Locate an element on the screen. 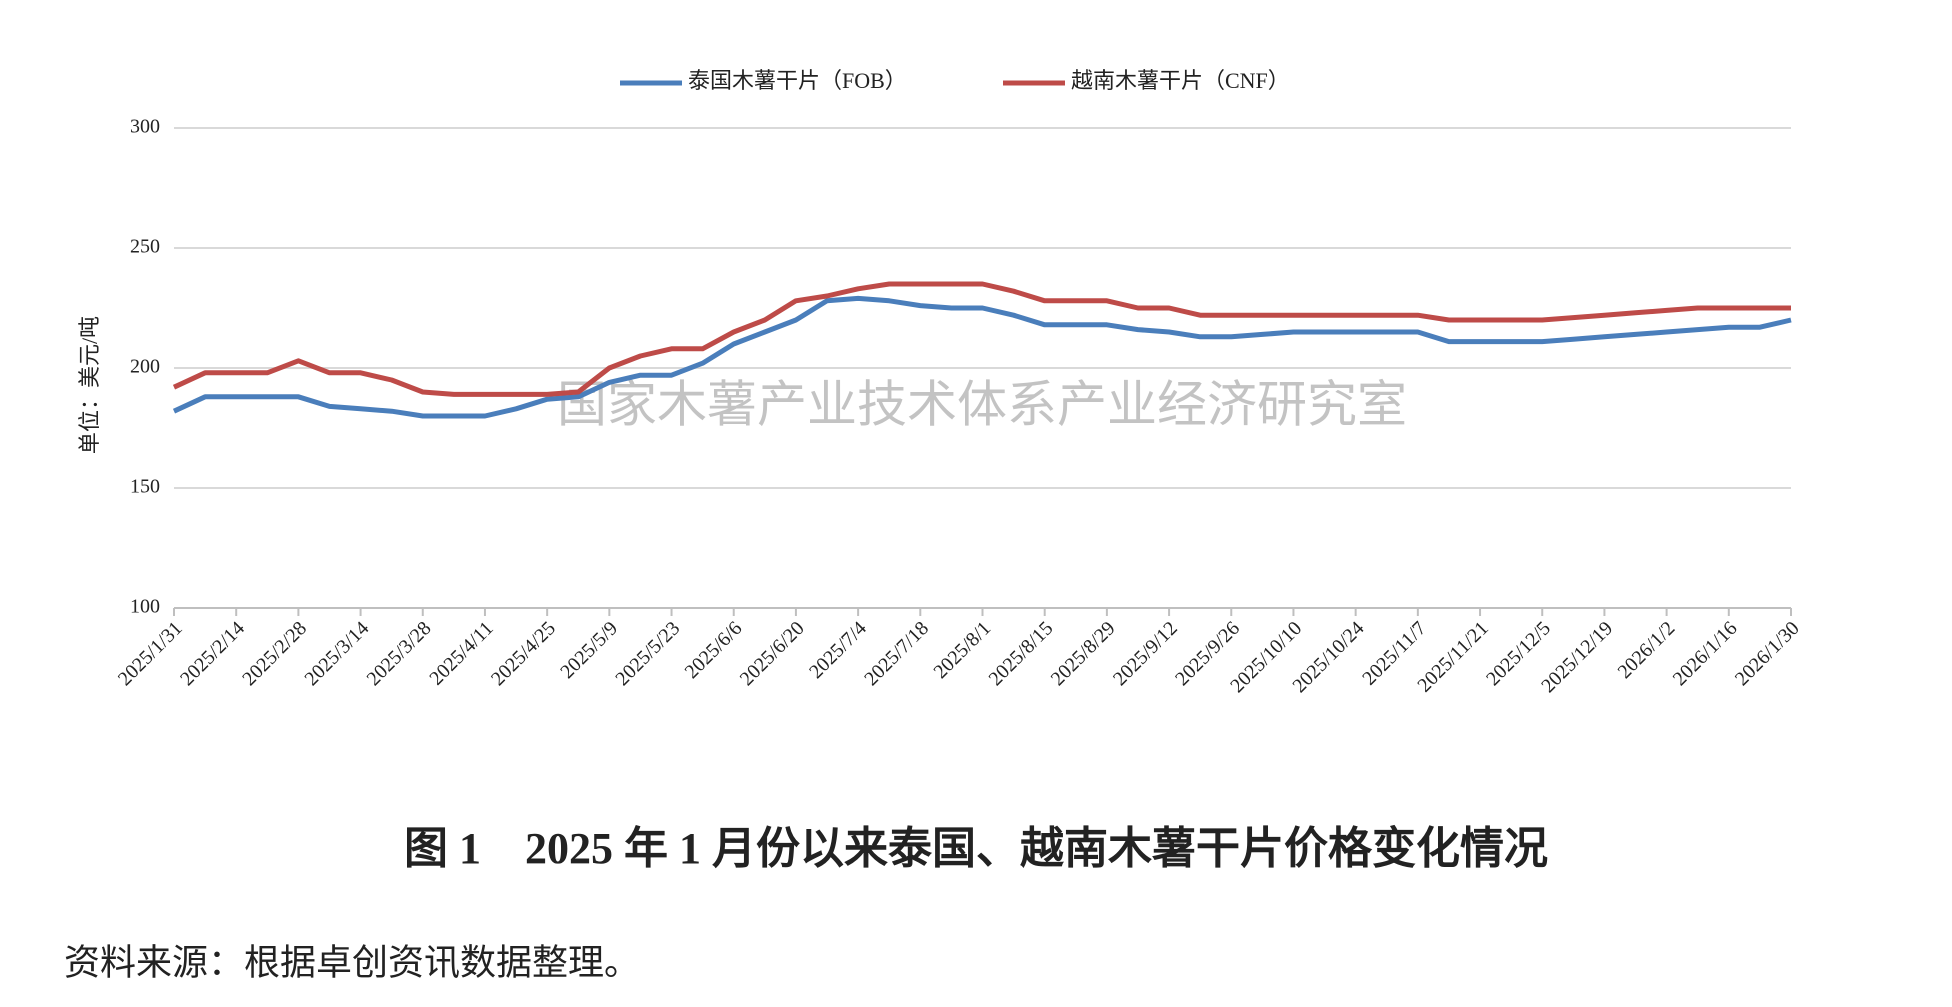 The image size is (1952, 1007). x-tick-label: 2025/6/20 is located at coordinates (772, 653).